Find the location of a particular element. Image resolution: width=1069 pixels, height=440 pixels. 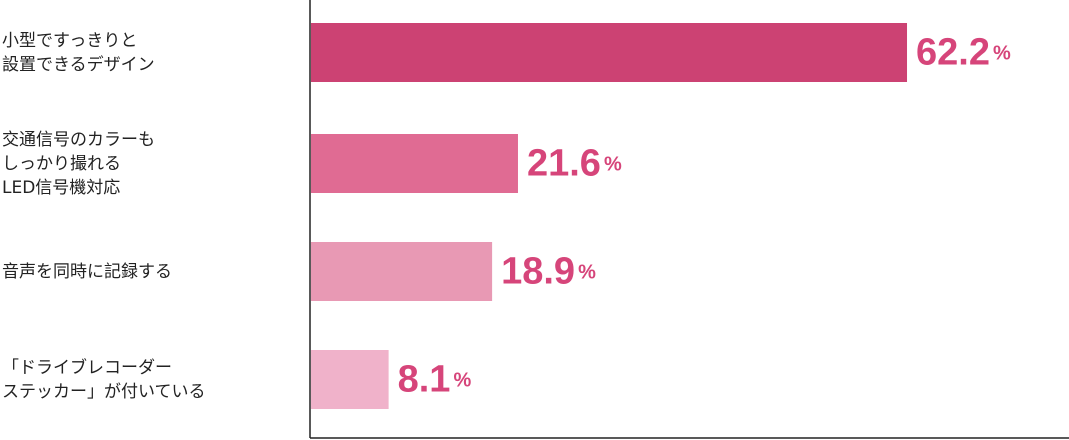

category-label: 小型ですっきりと 設置できるデザイン is located at coordinates (78, 52).